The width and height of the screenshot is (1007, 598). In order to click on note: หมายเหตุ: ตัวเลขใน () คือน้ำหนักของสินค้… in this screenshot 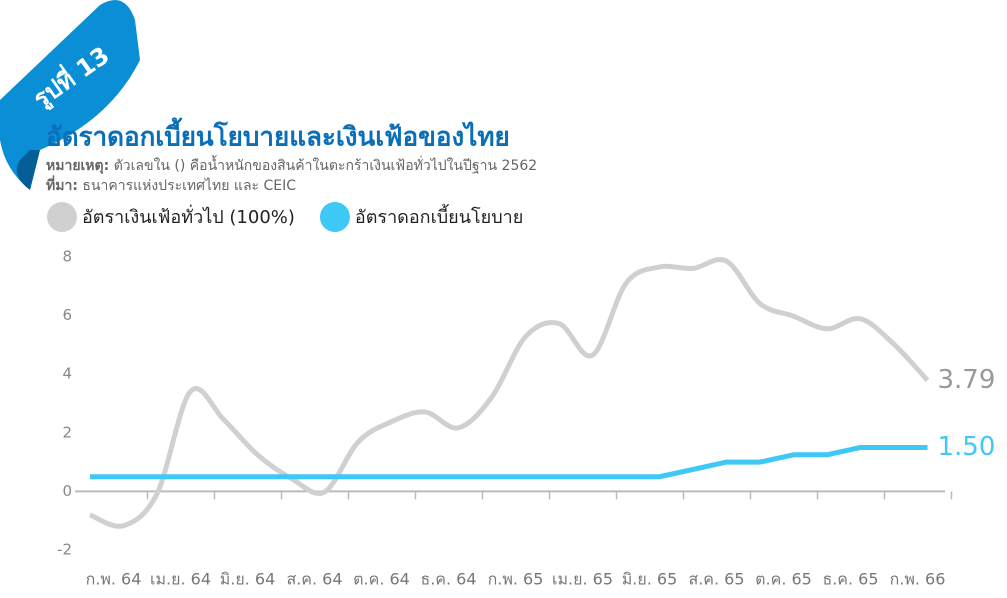, I will do `click(291, 164)`.